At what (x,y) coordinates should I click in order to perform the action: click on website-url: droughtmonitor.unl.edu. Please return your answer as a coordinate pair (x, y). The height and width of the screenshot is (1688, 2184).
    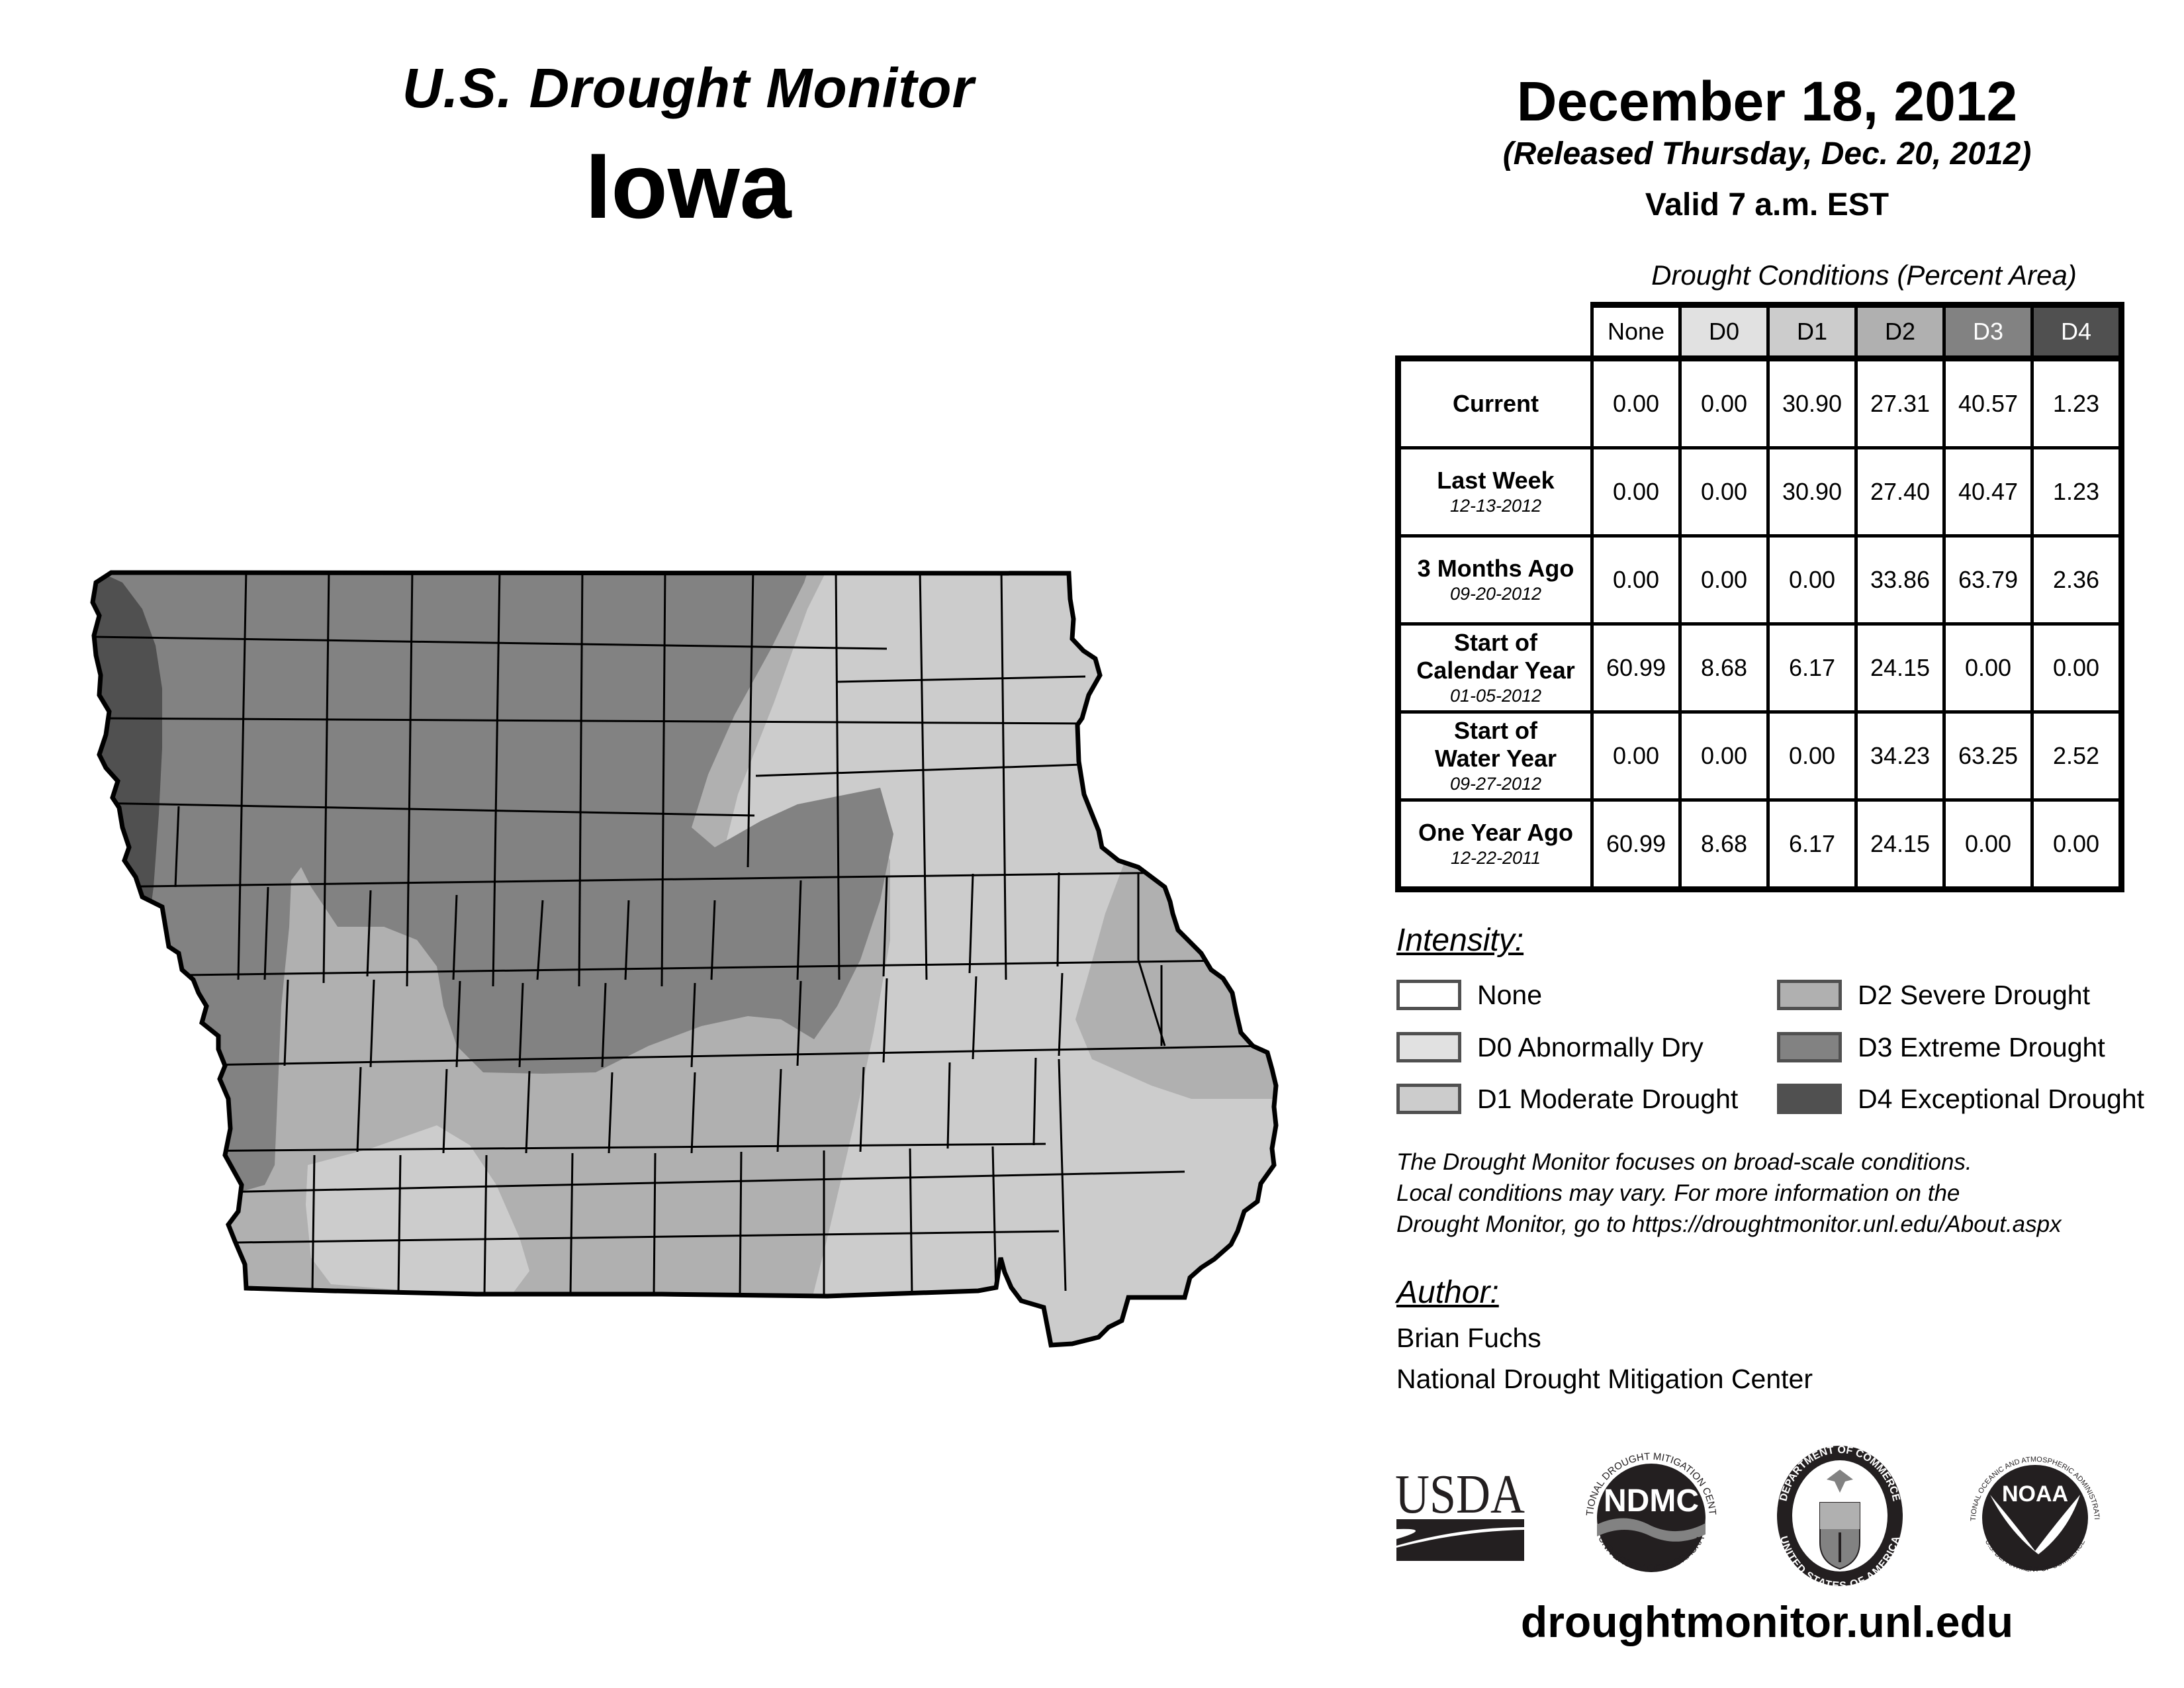
    Looking at the image, I should click on (1767, 1621).